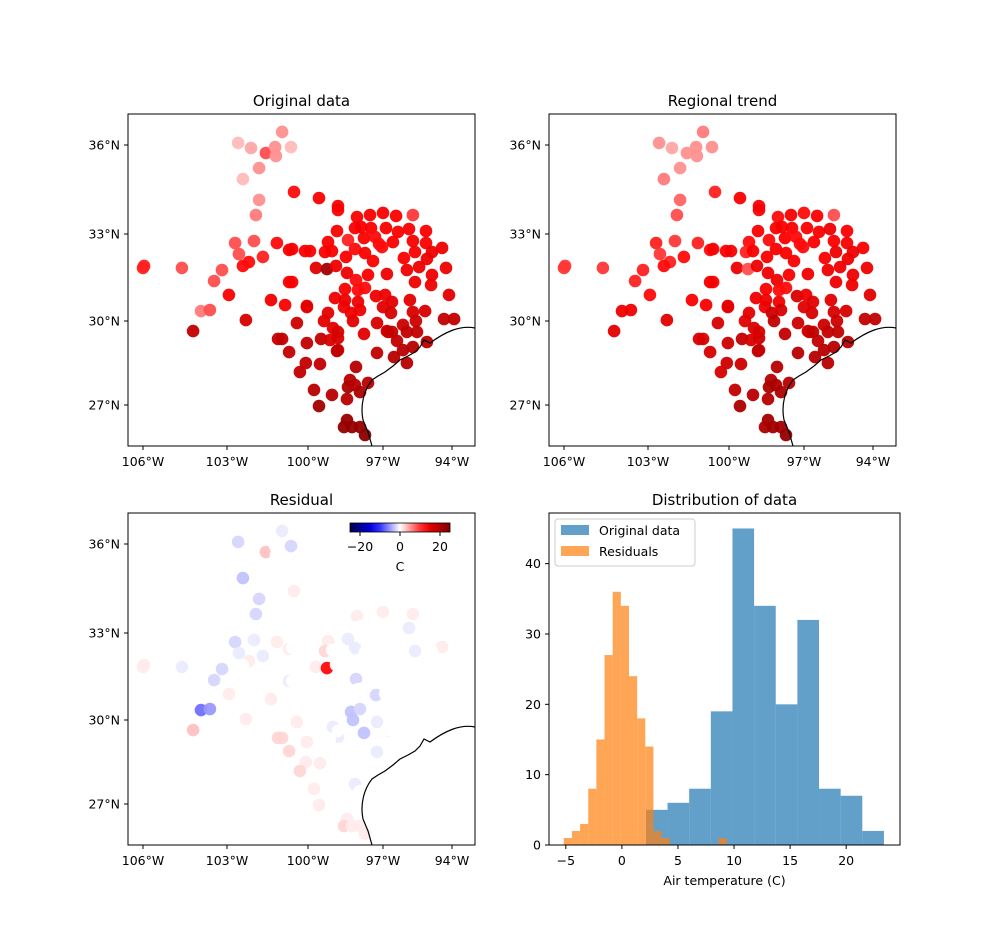 Image resolution: width=1000 pixels, height=950 pixels. What do you see at coordinates (533, 633) in the screenshot?
I see `y-tick-label: 30` at bounding box center [533, 633].